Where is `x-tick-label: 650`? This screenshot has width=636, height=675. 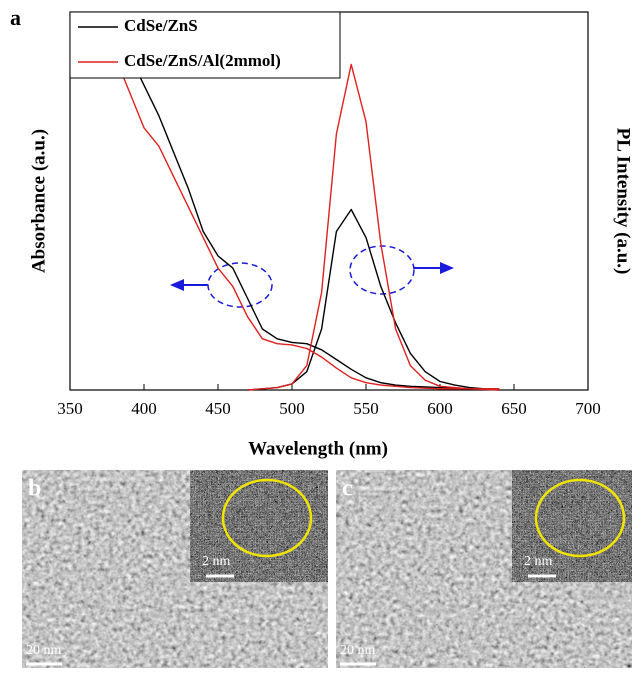
x-tick-label: 650 is located at coordinates (514, 408).